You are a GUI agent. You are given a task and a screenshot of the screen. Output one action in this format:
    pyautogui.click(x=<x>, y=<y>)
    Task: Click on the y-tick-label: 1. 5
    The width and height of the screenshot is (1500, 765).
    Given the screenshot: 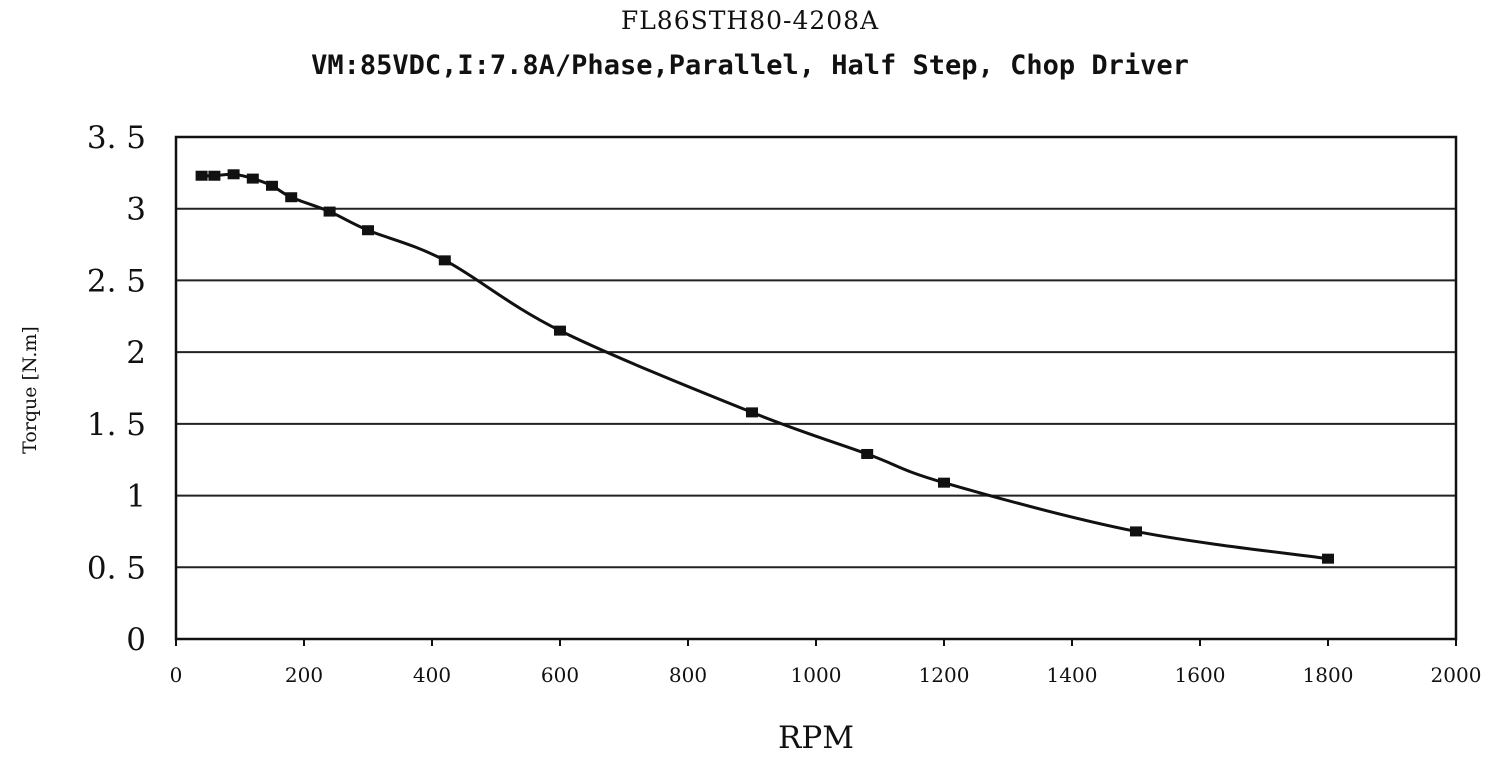 What is the action you would take?
    pyautogui.click(x=116, y=425)
    